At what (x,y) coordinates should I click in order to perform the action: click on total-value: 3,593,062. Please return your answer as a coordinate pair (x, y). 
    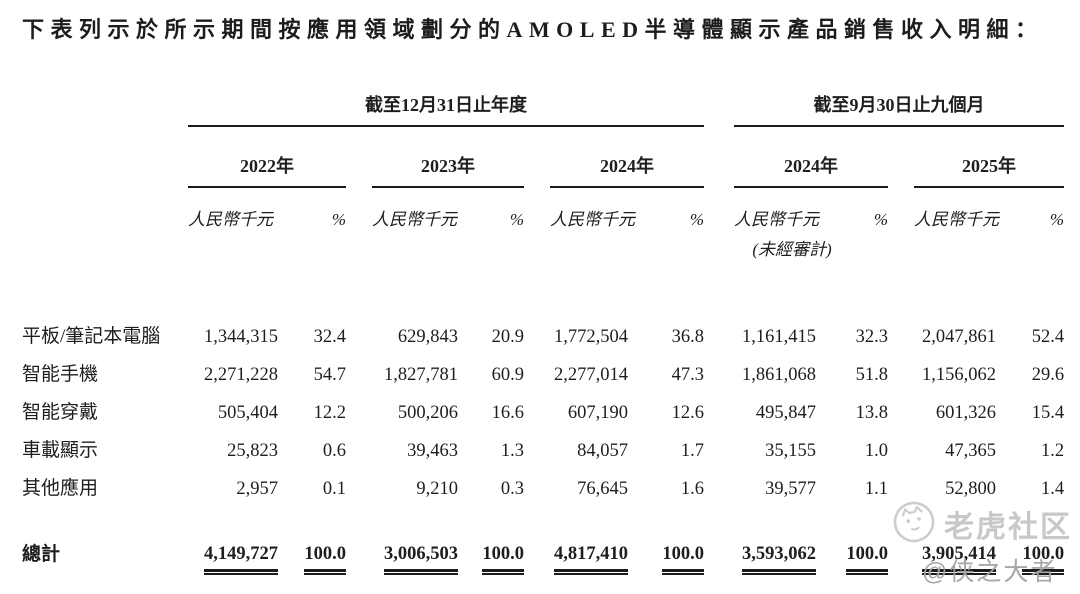
    Looking at the image, I should click on (779, 560).